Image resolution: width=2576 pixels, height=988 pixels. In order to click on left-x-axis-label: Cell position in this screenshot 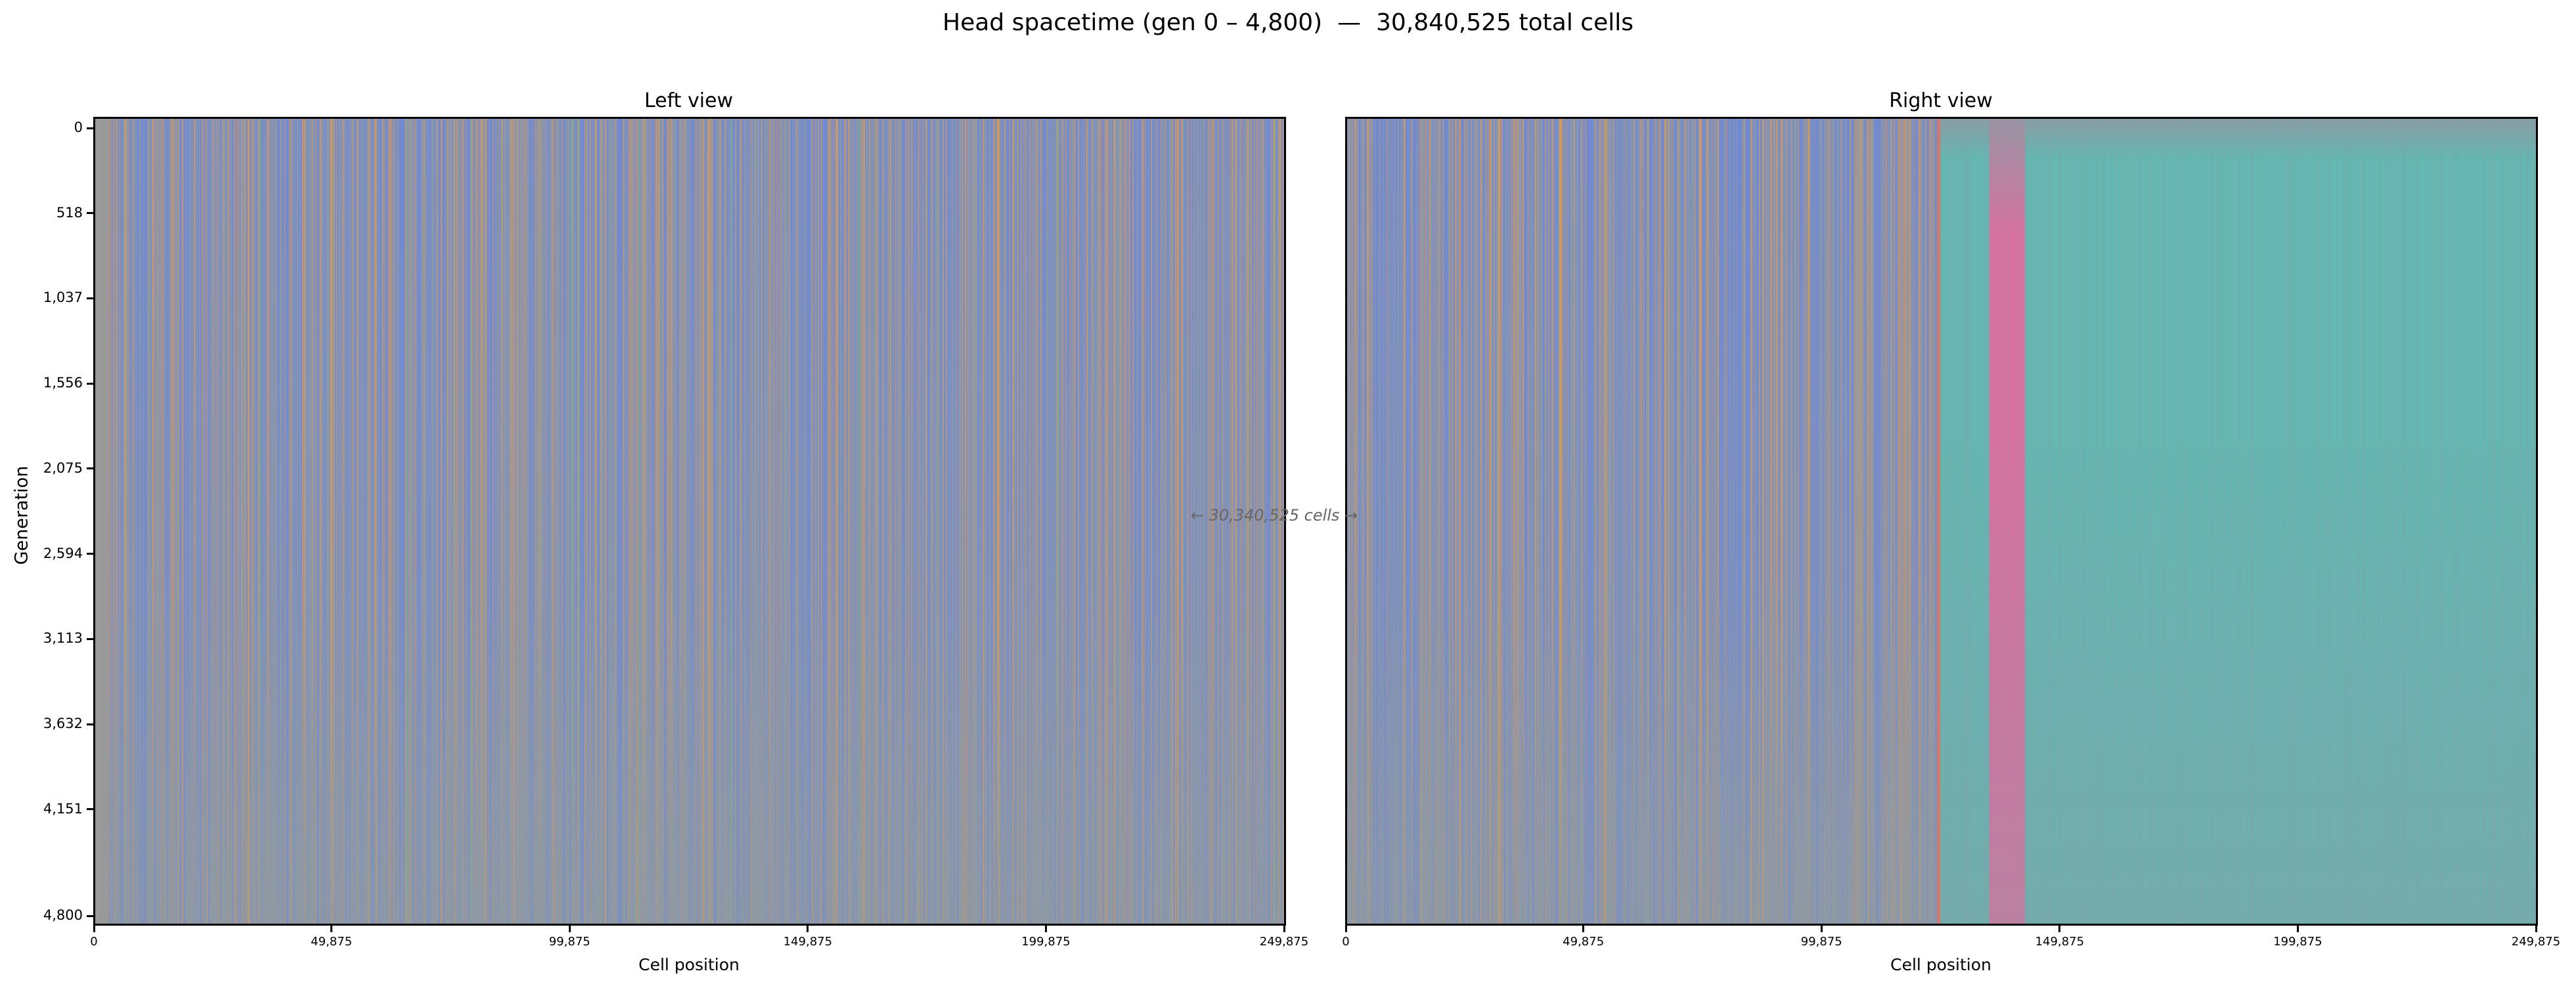, I will do `click(689, 964)`.